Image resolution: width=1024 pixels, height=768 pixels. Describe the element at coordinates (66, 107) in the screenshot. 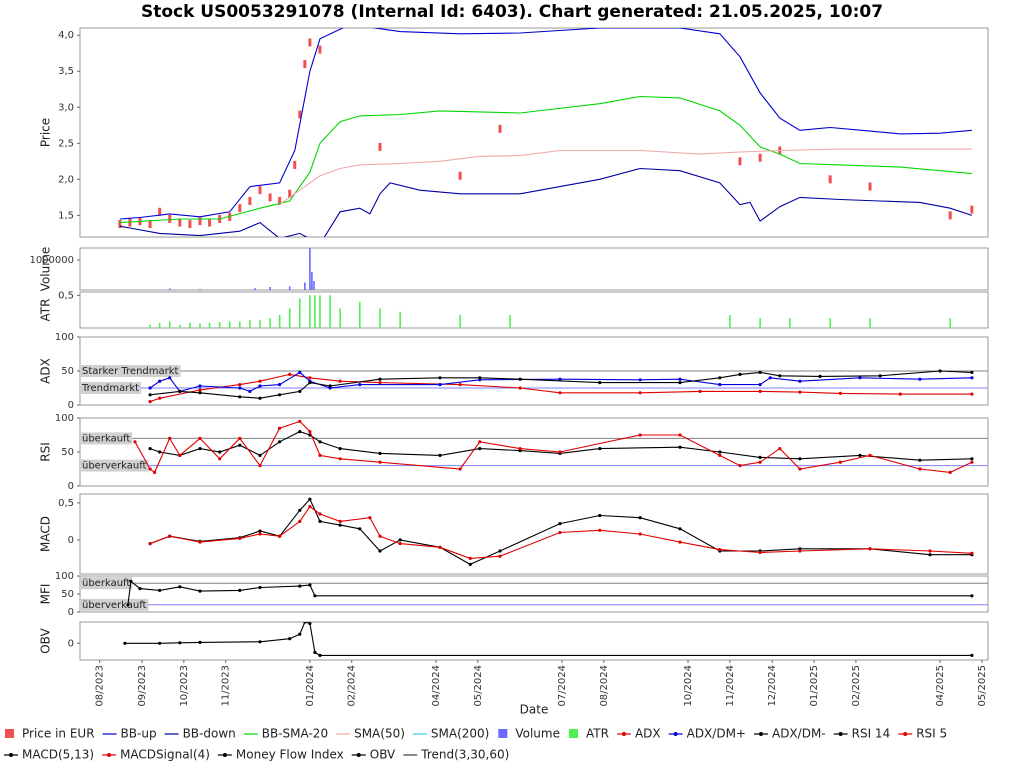

I see `y-tick-label: 3,0` at that location.